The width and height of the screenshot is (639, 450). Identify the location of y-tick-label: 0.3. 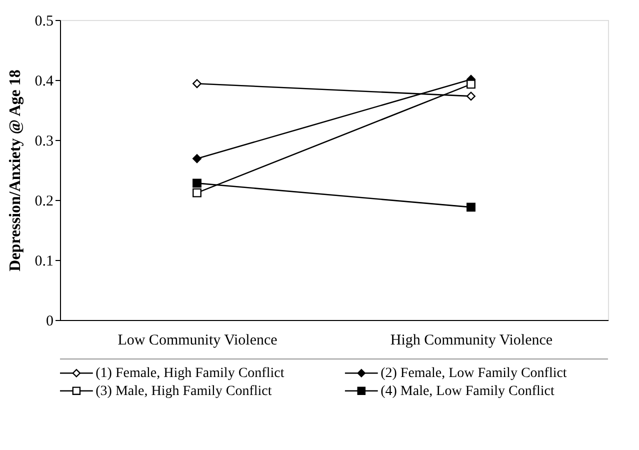
(44, 142).